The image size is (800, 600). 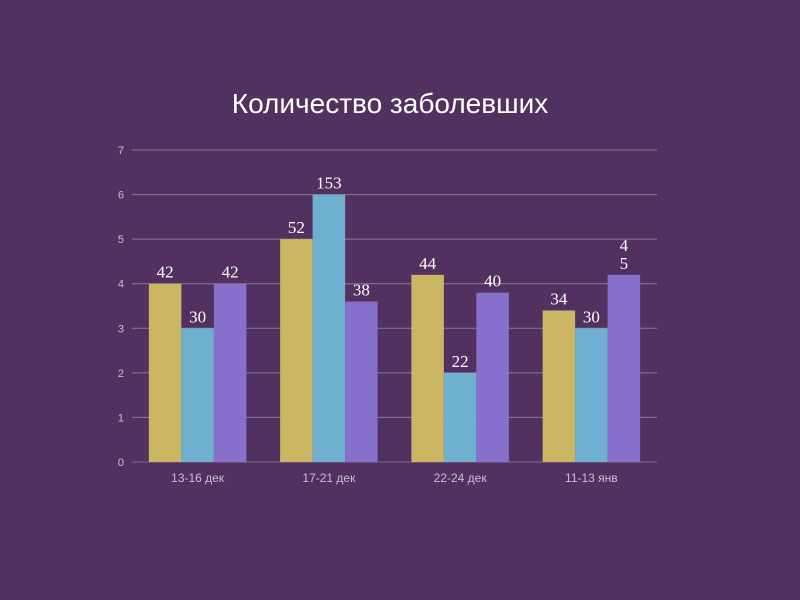 I want to click on x-tick-label: 13-16 дек, so click(x=198, y=478).